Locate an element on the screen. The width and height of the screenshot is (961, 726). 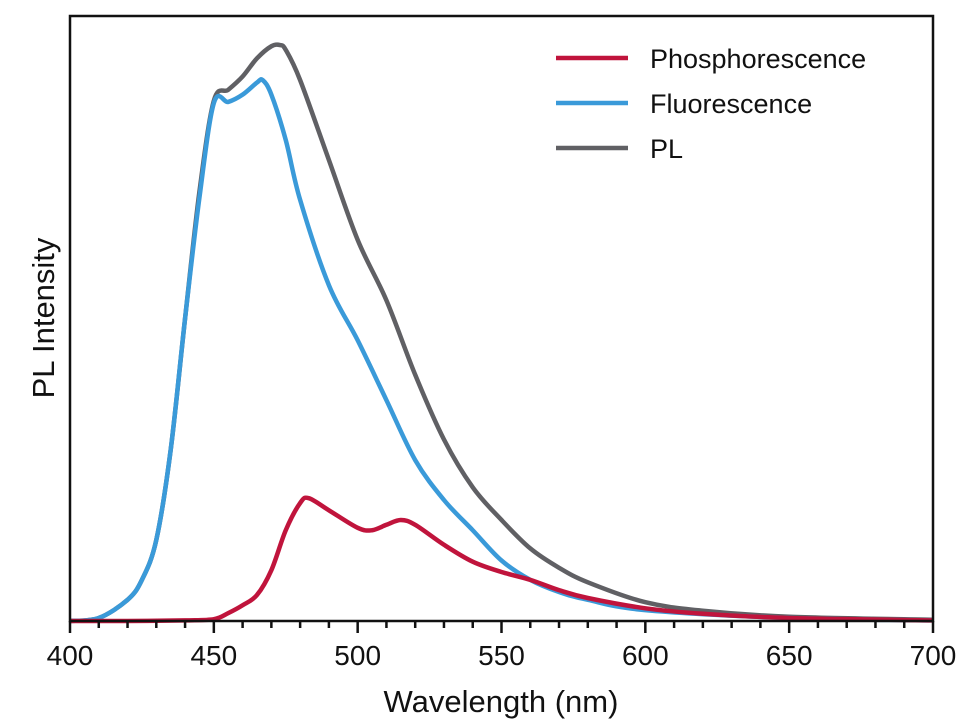
x-tick-label: 700 is located at coordinates (933, 655).